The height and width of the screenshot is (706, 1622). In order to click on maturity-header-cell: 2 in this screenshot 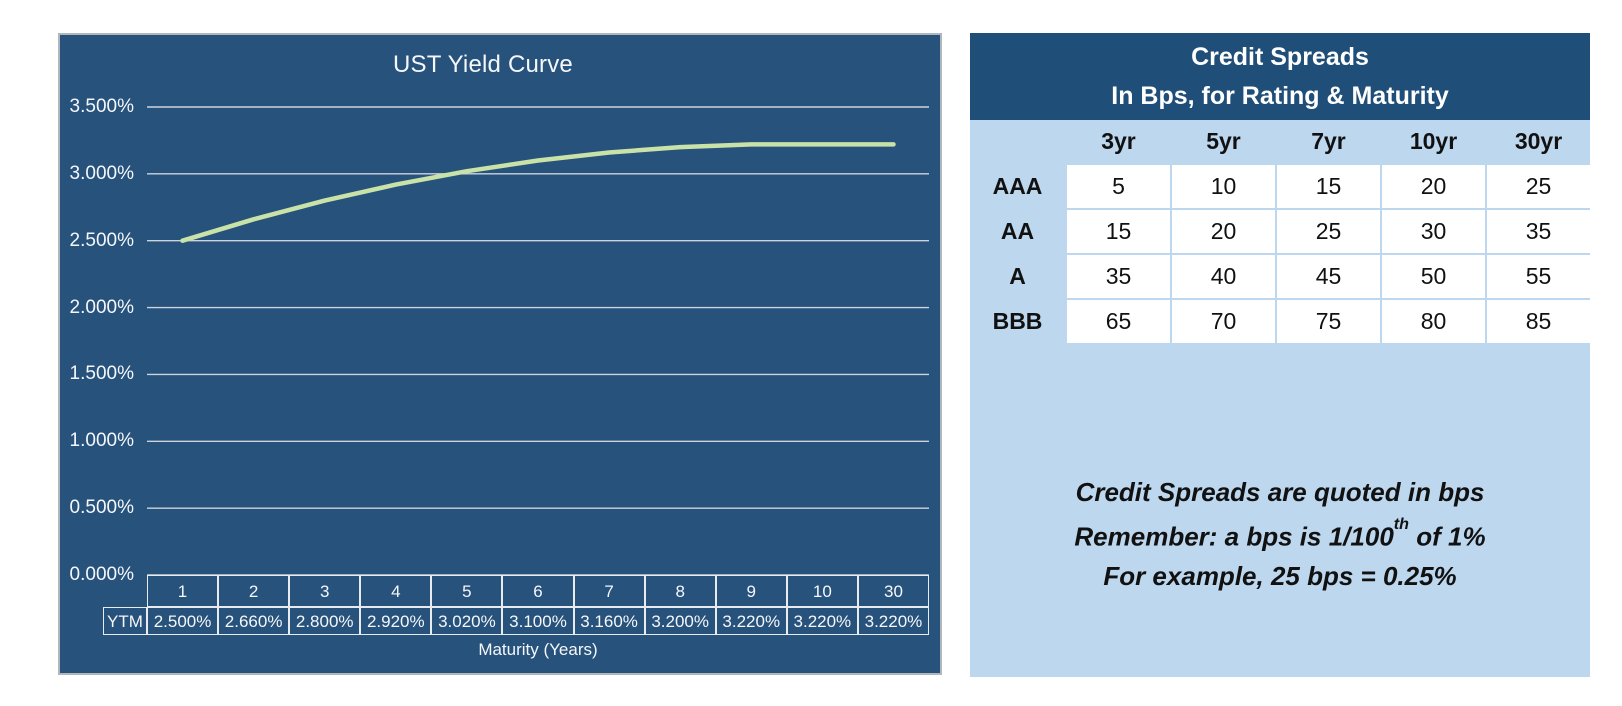, I will do `click(254, 591)`.